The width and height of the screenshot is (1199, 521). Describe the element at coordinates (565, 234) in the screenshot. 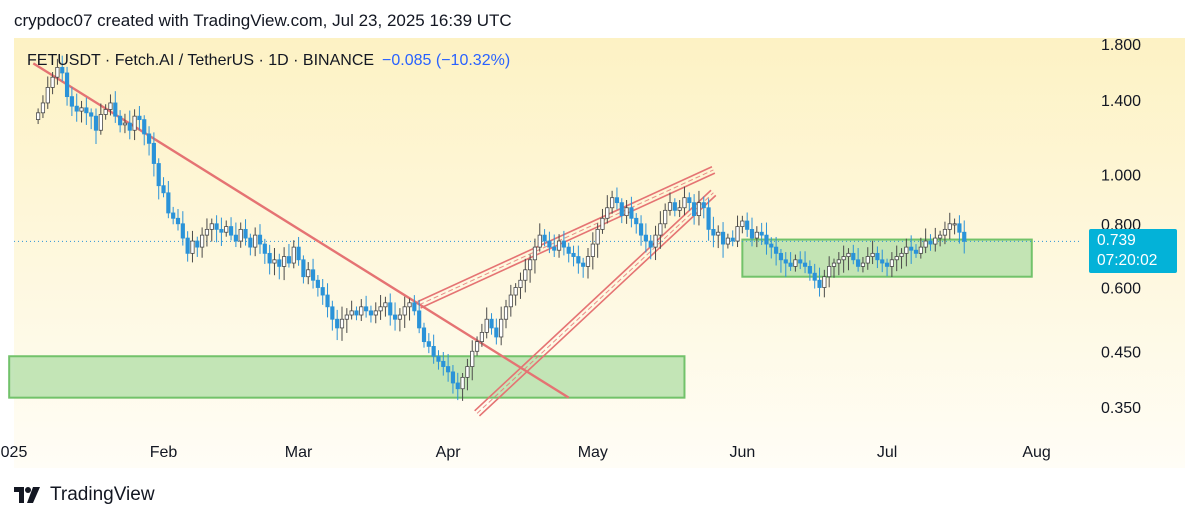

I see `trendline-edge` at that location.